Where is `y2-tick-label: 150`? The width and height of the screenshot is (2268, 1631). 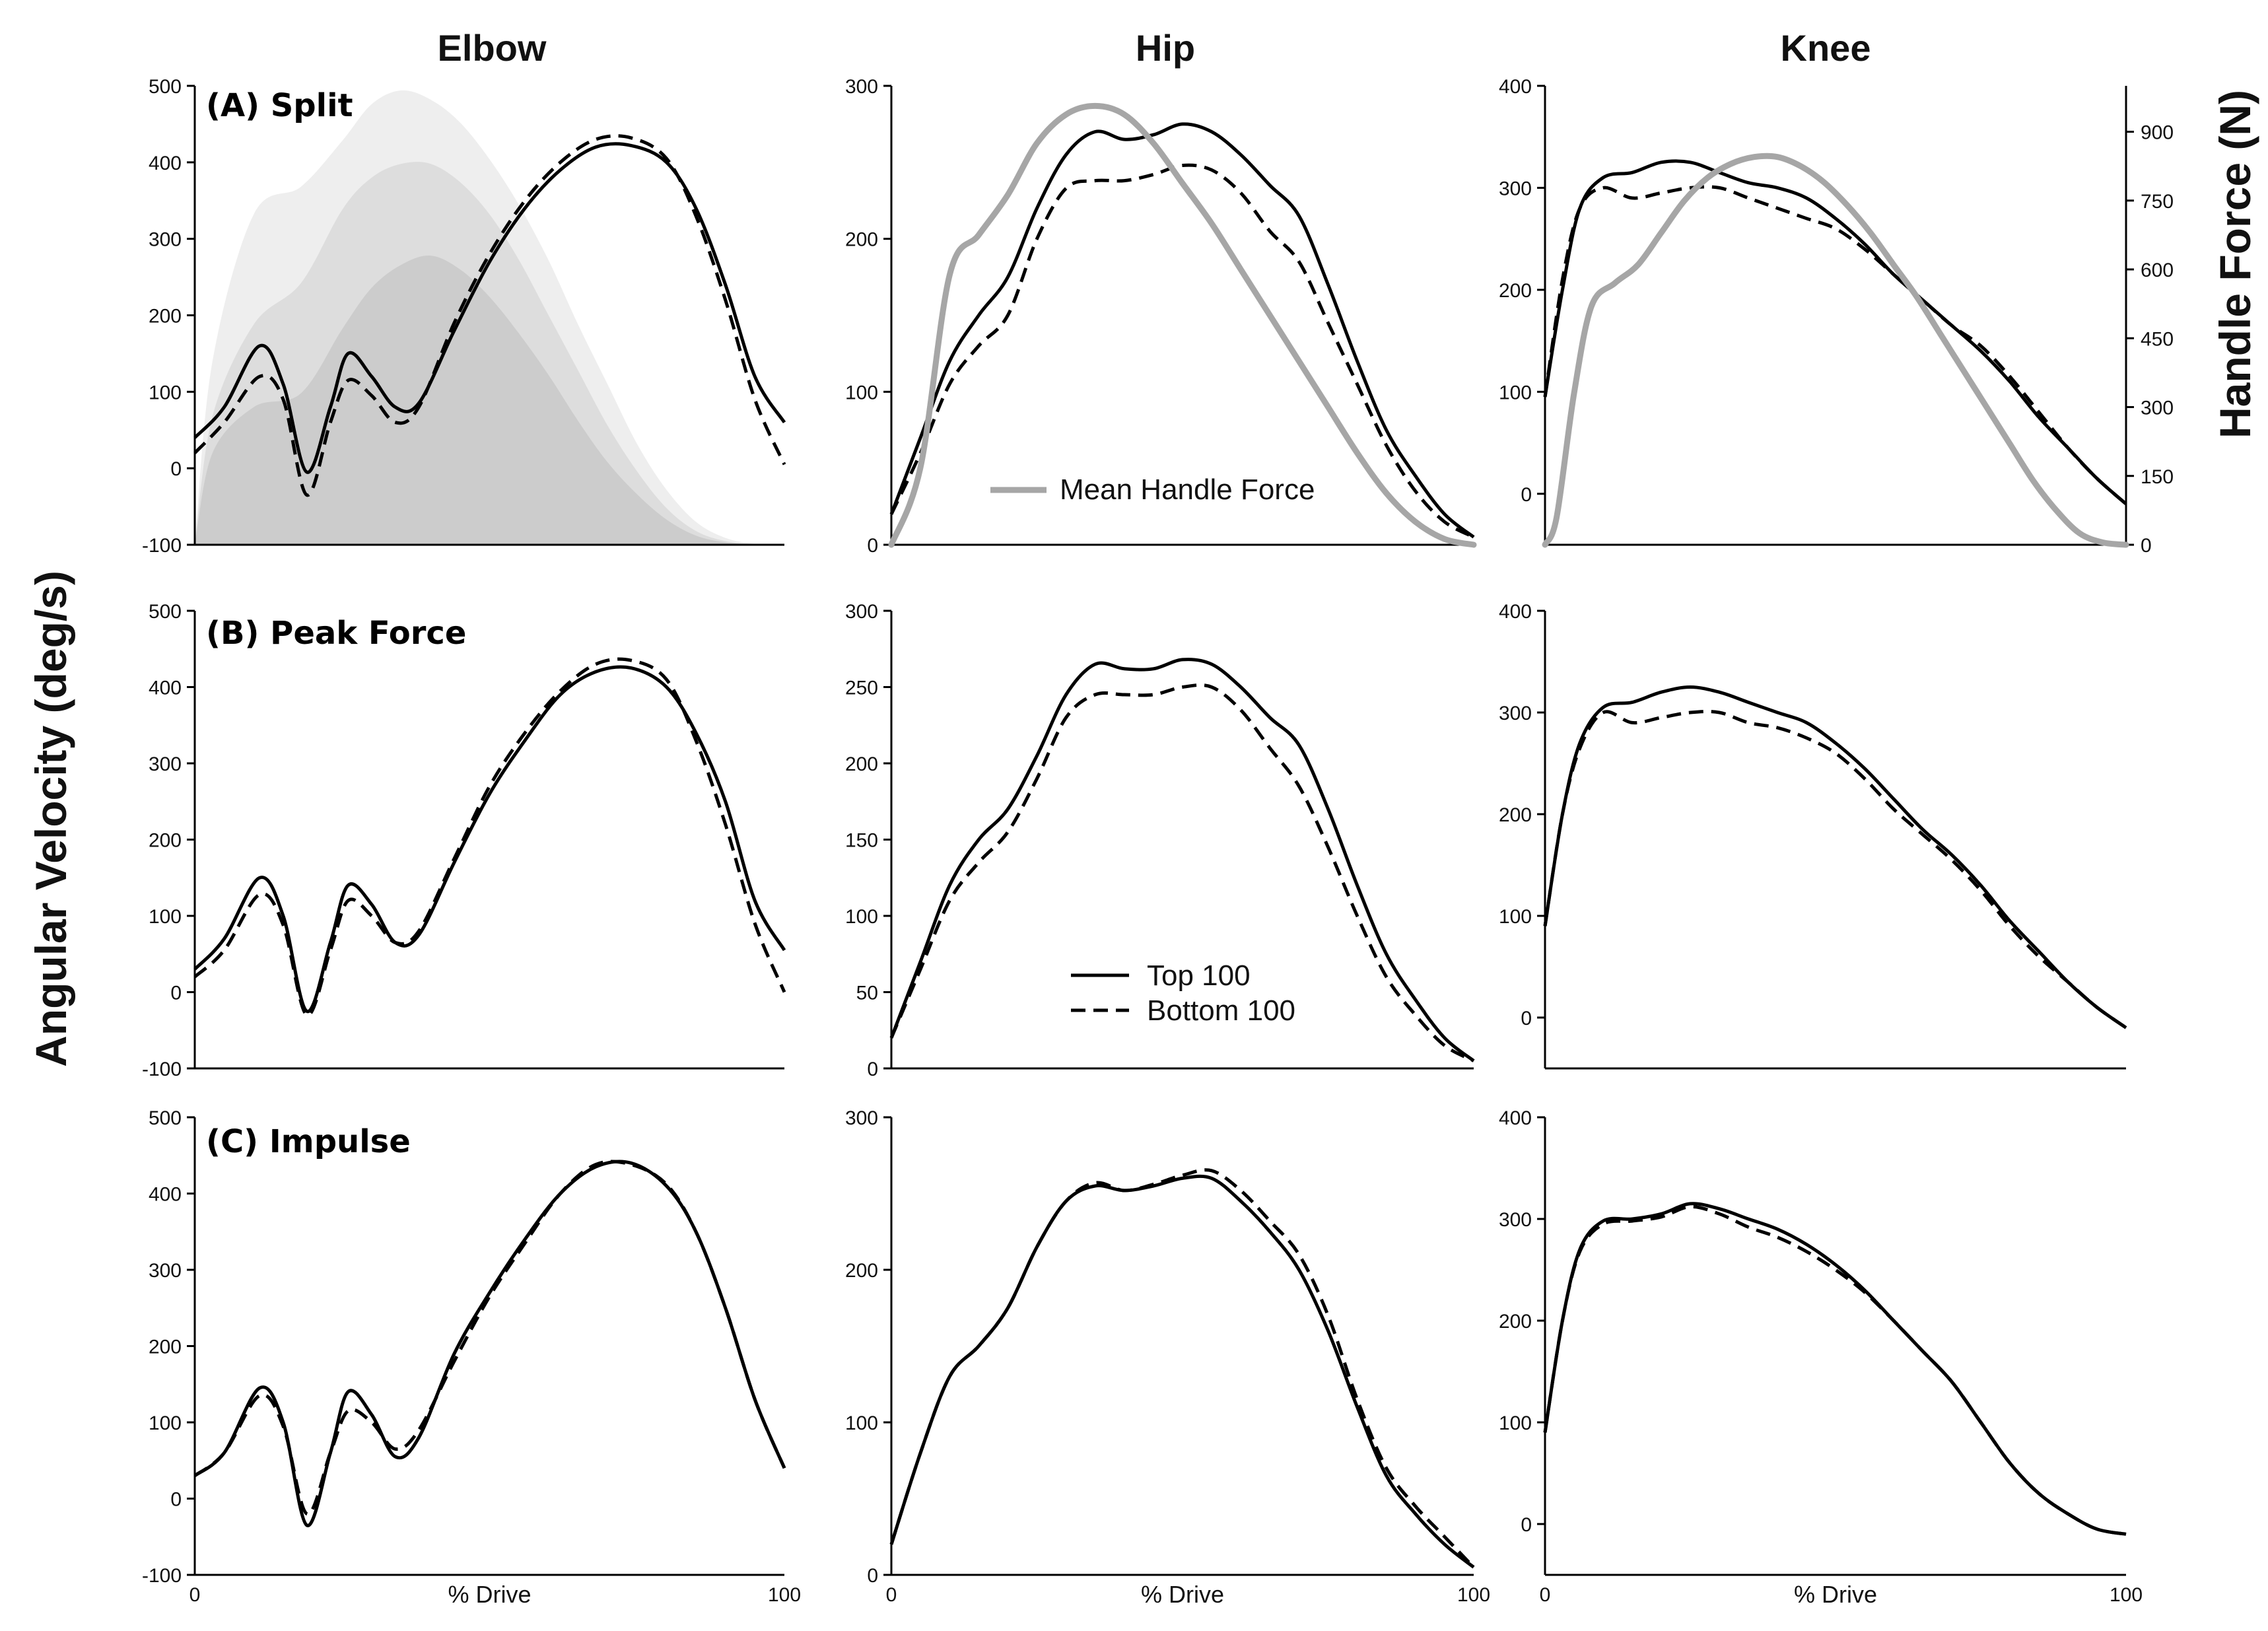
y2-tick-label: 150 is located at coordinates (2158, 477).